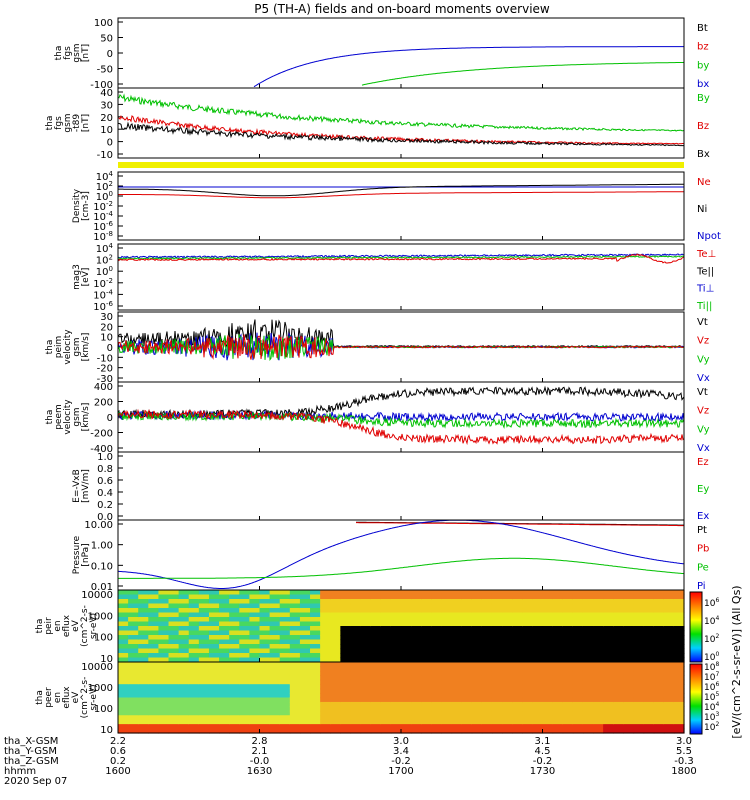  I want to click on panel-2-ylabel: gsm, so click(68, 122).